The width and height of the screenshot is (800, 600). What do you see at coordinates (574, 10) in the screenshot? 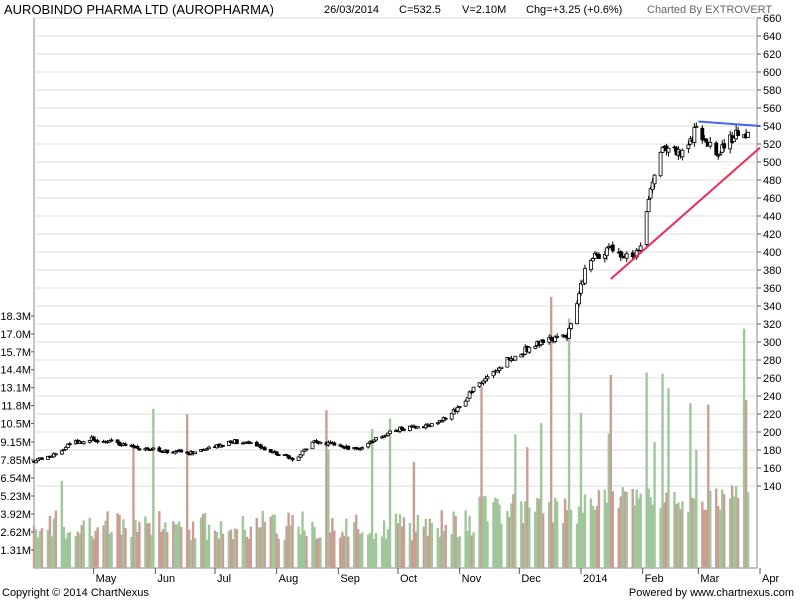
I see `change-value: Chg=+3.25 (+0.6%)` at bounding box center [574, 10].